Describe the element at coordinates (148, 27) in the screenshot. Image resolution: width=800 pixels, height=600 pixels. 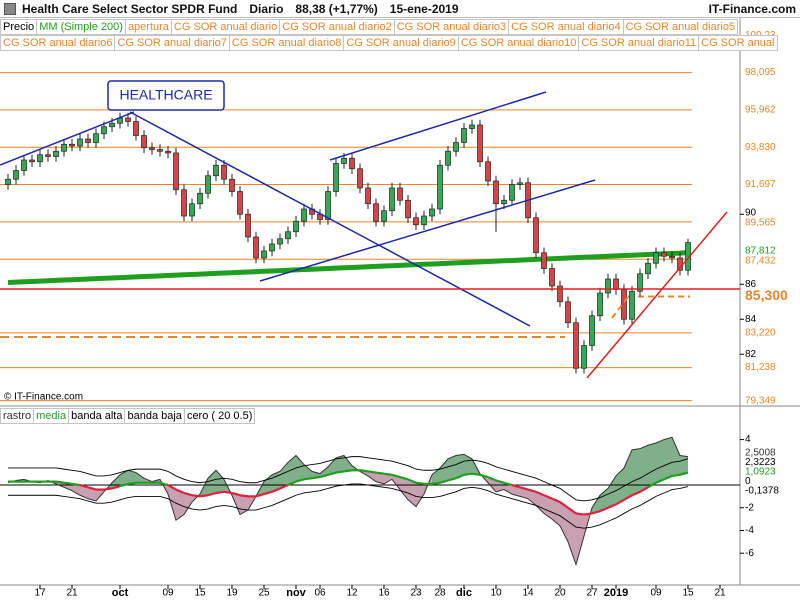
I see `legend-item: apertura` at that location.